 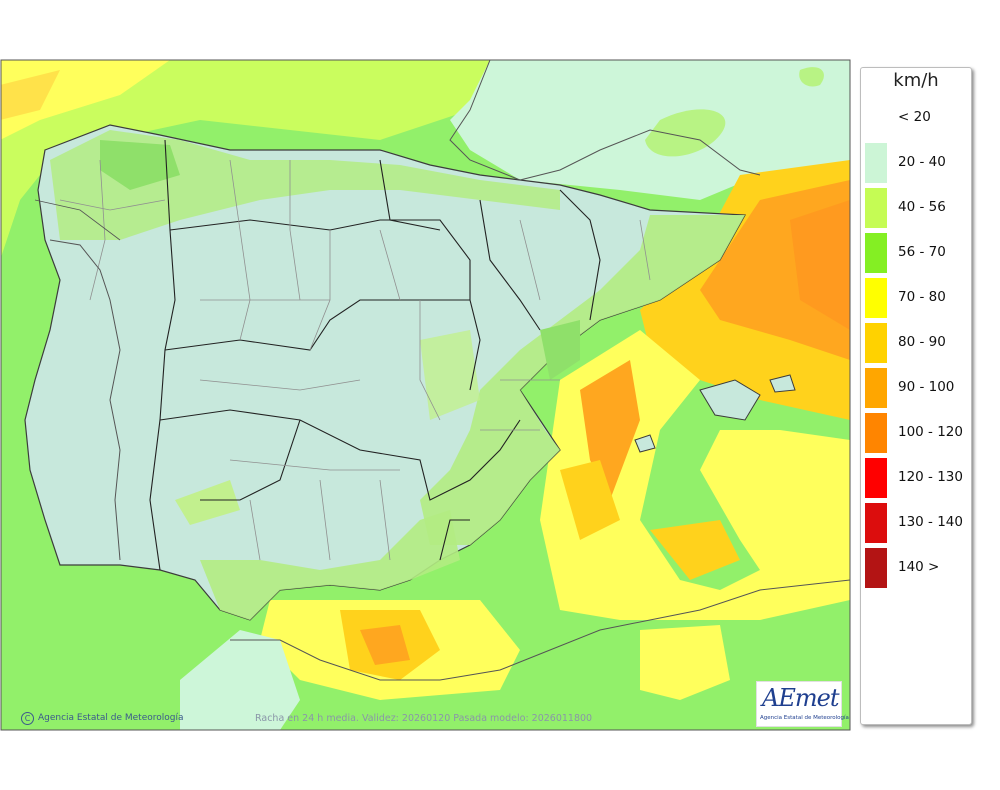 I want to click on legend-item: 80 - 90, so click(x=916, y=343).